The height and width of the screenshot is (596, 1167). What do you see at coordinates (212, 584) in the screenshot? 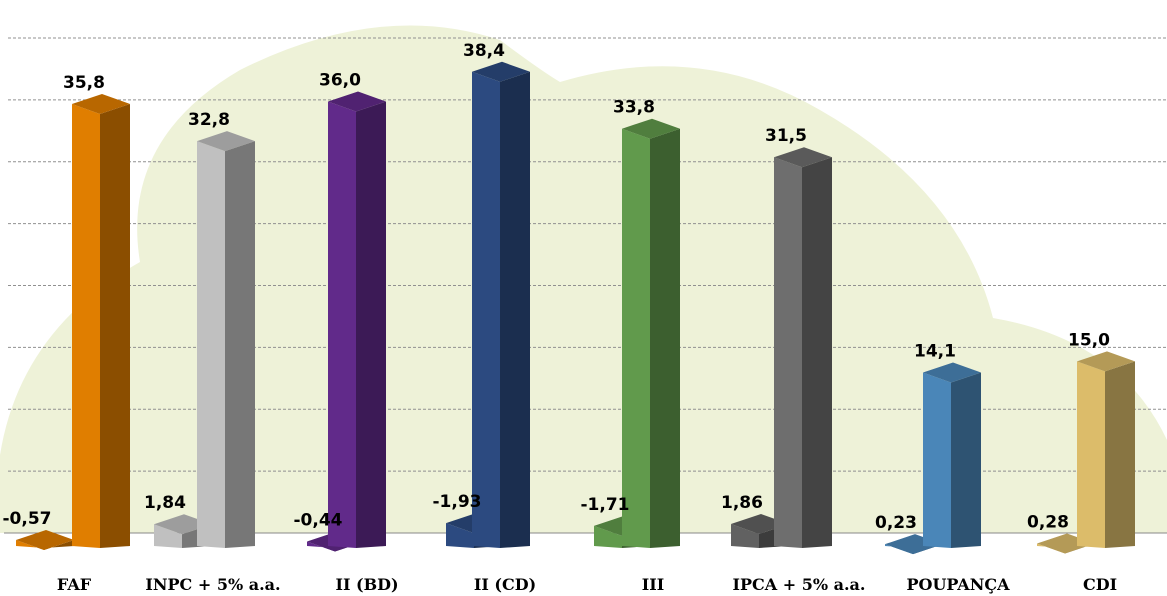
I see `category-label: INPC + 5% a.a.` at bounding box center [212, 584].